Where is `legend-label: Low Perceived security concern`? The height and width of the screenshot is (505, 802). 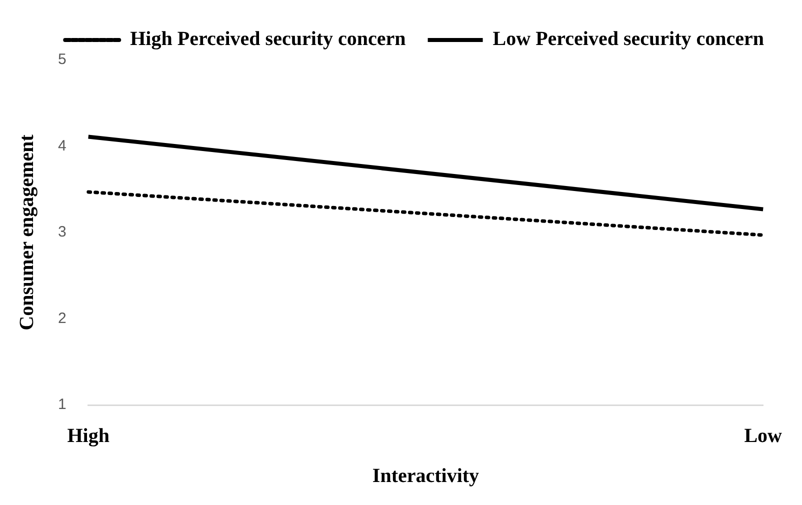 legend-label: Low Perceived security concern is located at coordinates (628, 39).